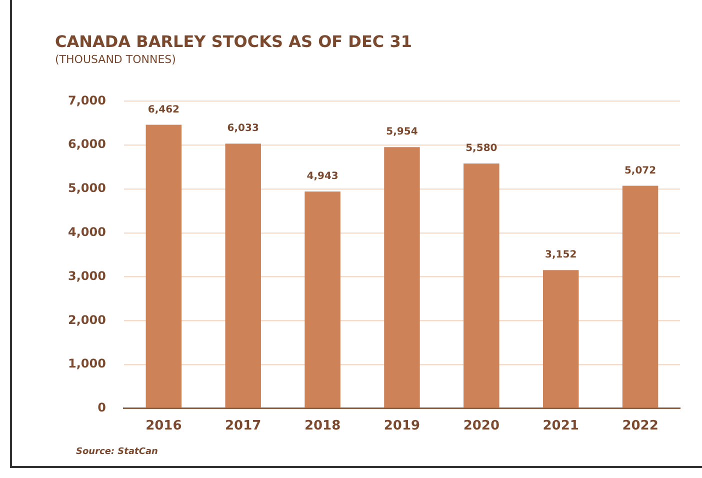 The width and height of the screenshot is (702, 478). I want to click on y-tick-label: 2,000, so click(87, 319).